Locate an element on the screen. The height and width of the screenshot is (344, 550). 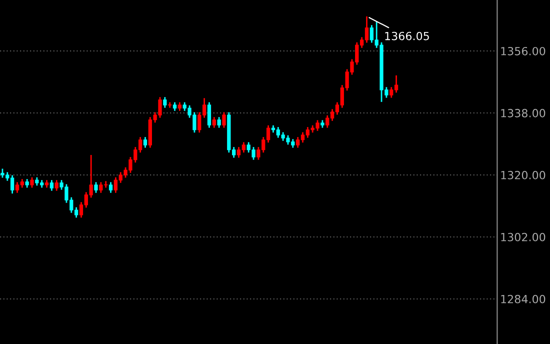
y-tick-label: 1320.00 is located at coordinates (523, 175).